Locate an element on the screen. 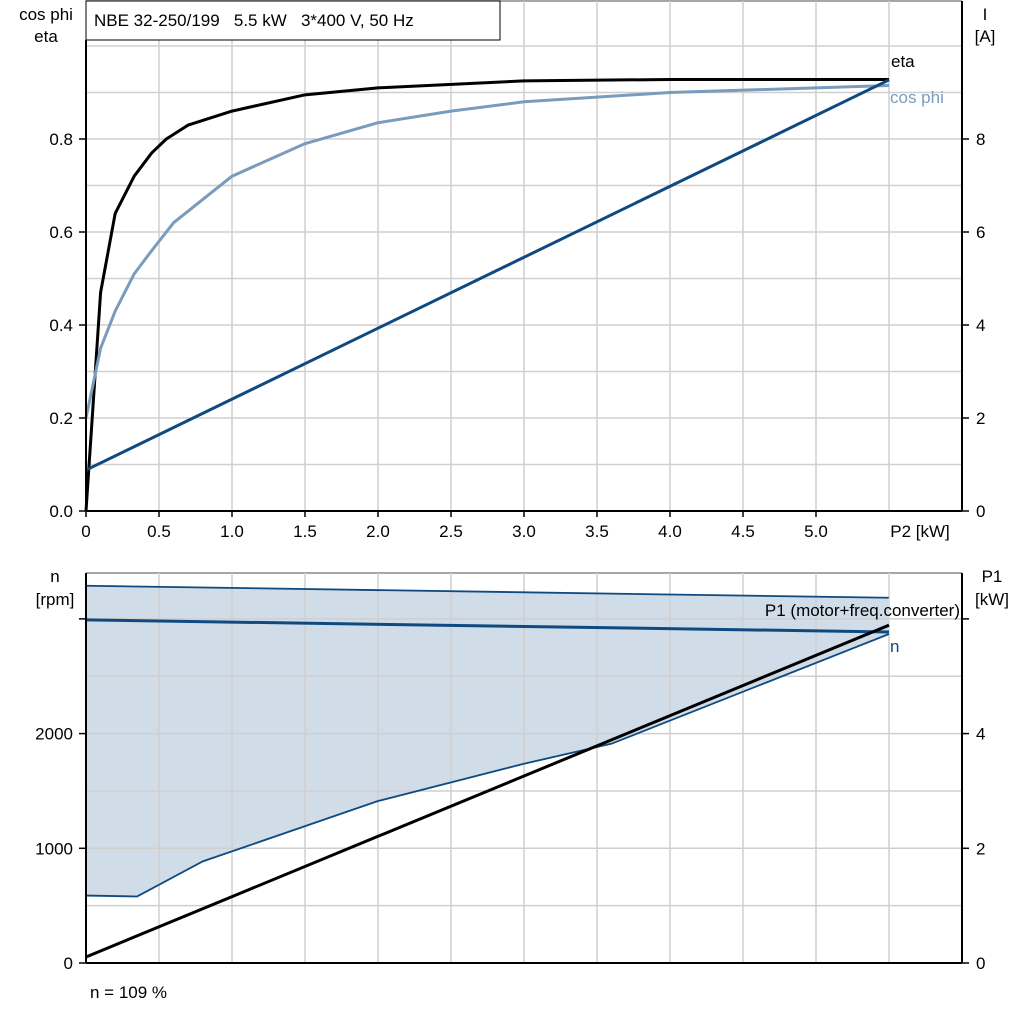 The width and height of the screenshot is (1024, 1029). x-tick-label: 2.0 is located at coordinates (378, 531).